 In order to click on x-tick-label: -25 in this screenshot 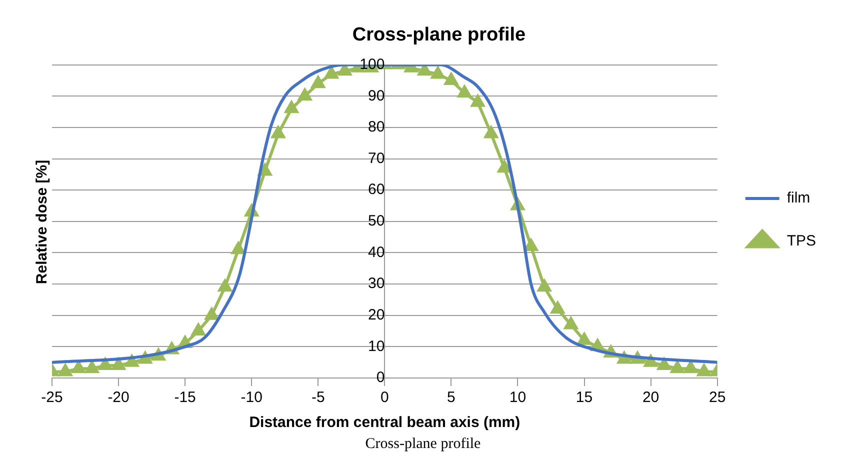, I will do `click(52, 397)`.